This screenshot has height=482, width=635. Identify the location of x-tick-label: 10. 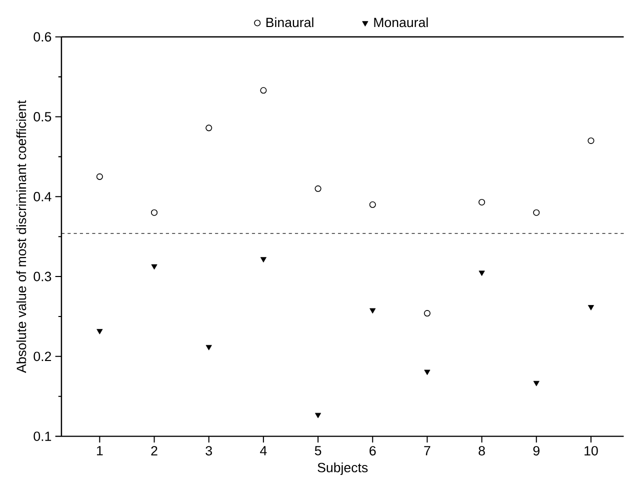
(591, 451).